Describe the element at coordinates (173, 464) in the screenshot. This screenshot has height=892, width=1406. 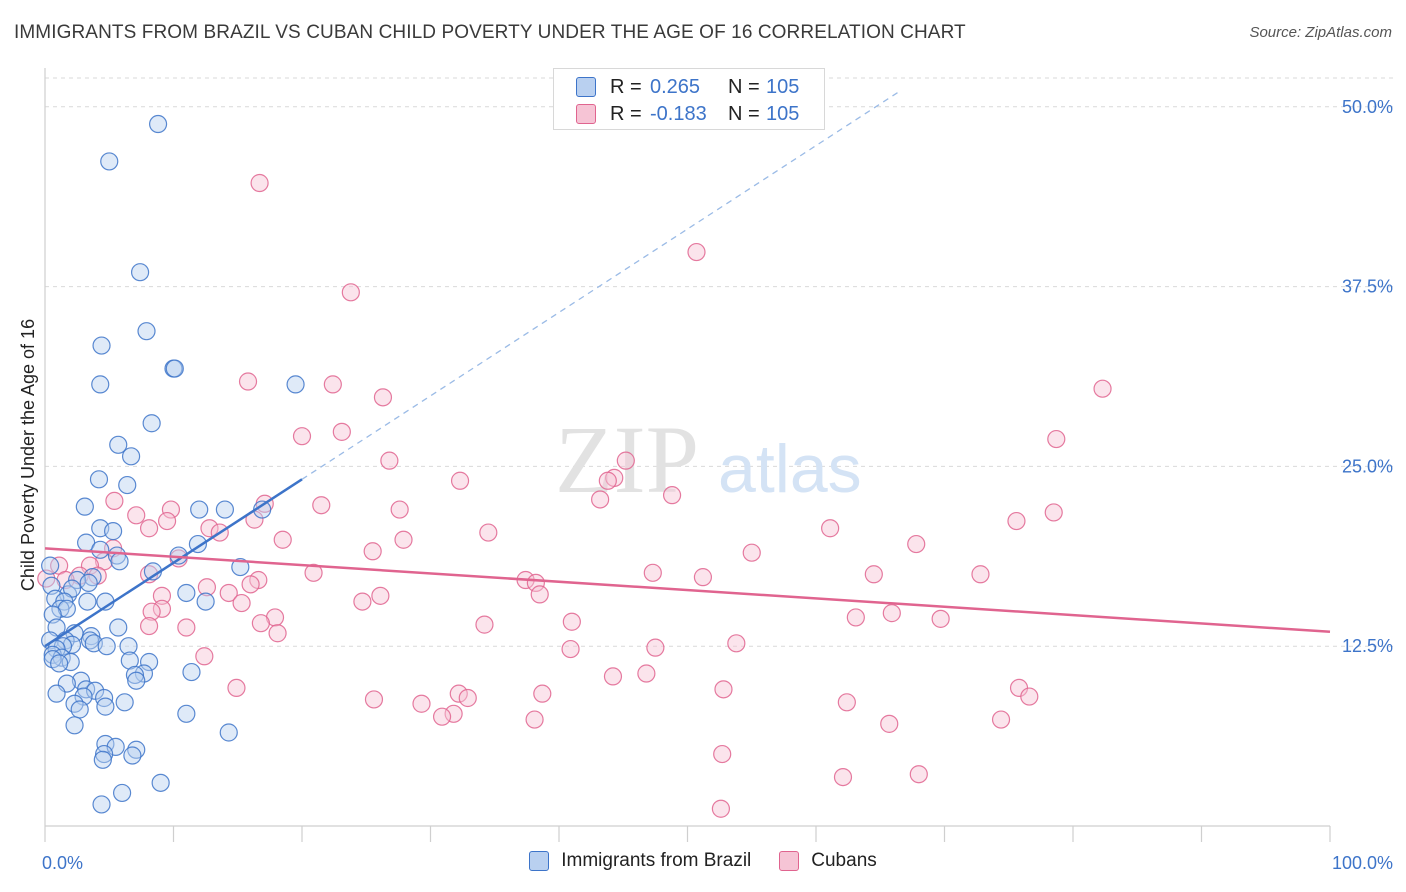
I see `brazil-points` at that location.